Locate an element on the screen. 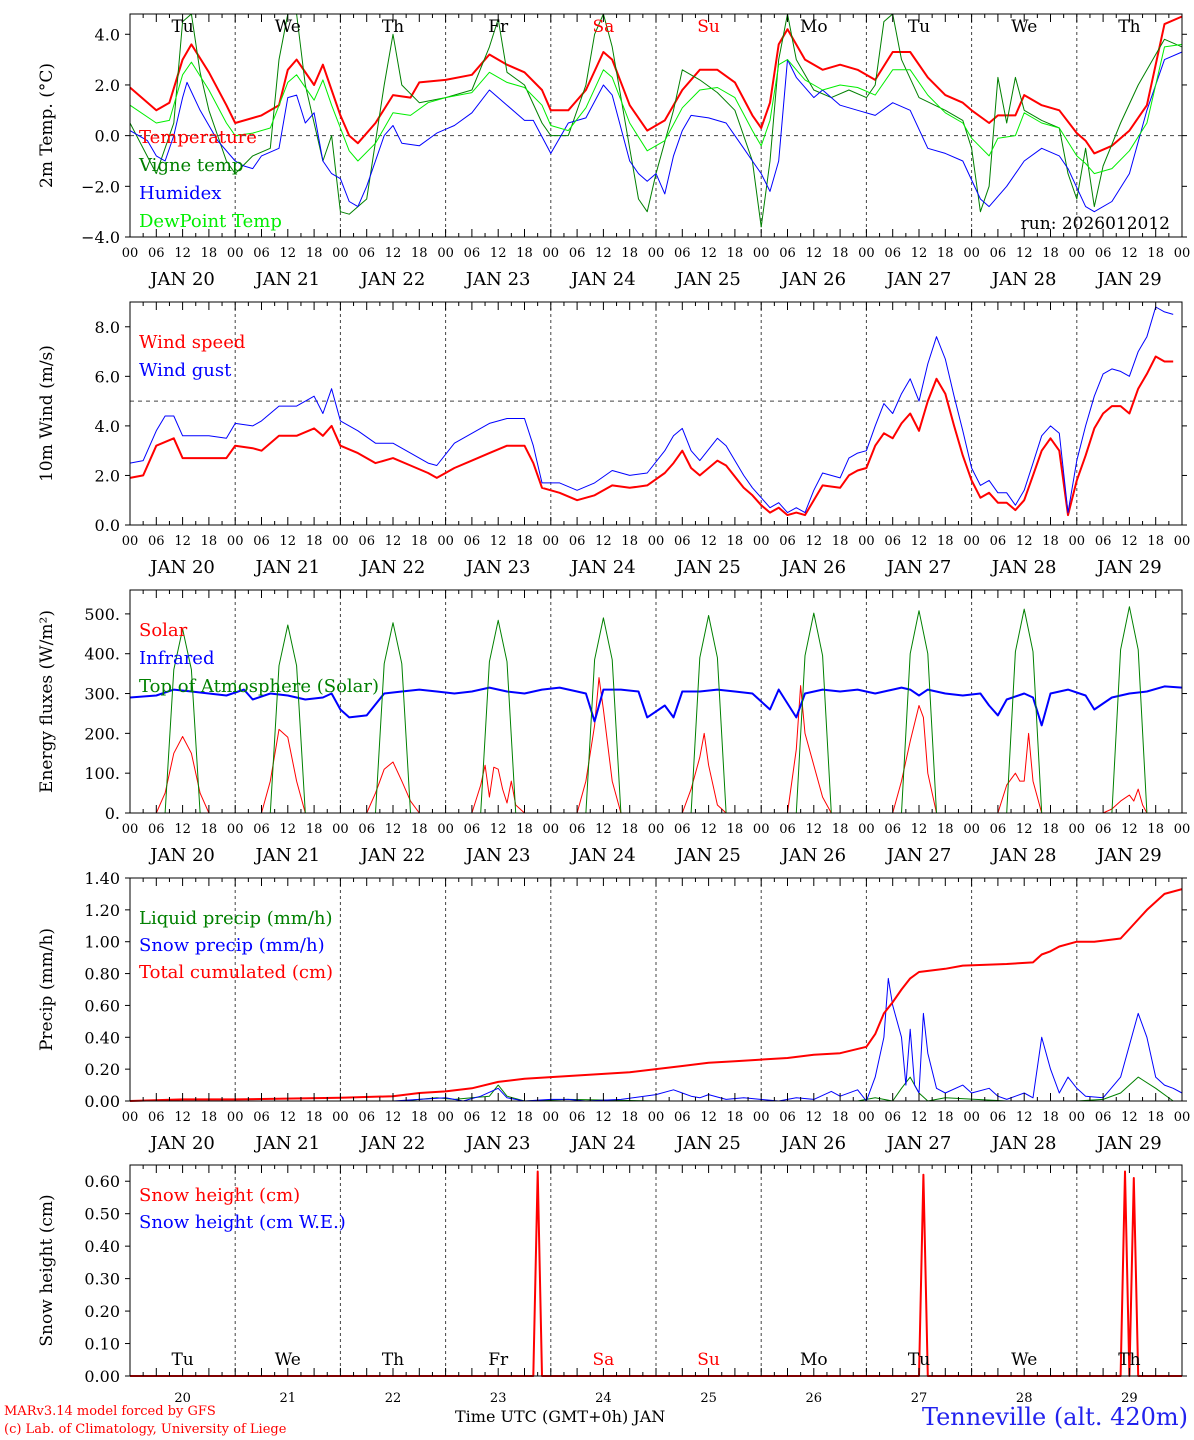 The height and width of the screenshot is (1440, 1194). y-tick-label: 0.80 is located at coordinates (102, 974).